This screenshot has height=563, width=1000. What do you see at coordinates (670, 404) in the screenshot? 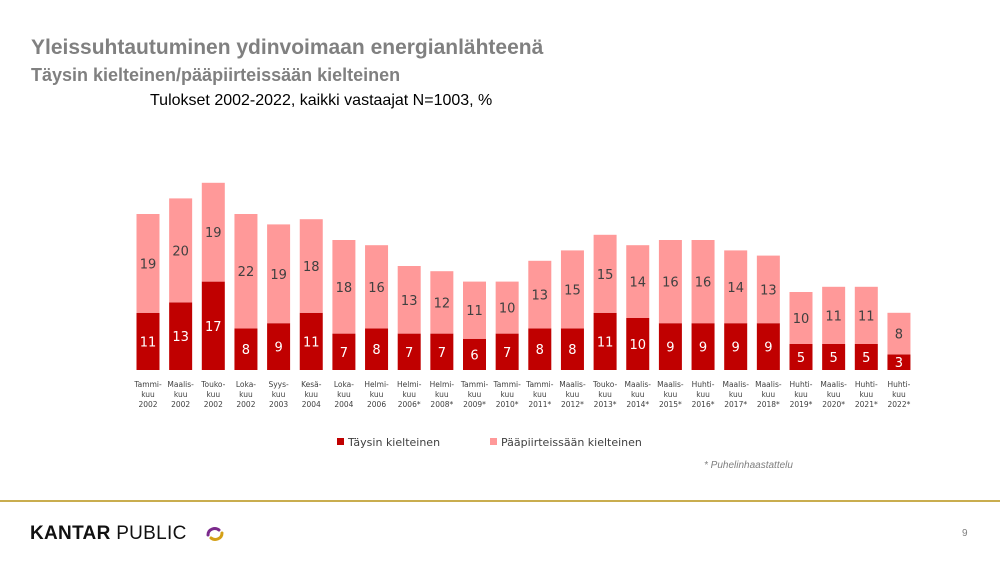
I see `x-tick-label: 2015*` at bounding box center [670, 404].